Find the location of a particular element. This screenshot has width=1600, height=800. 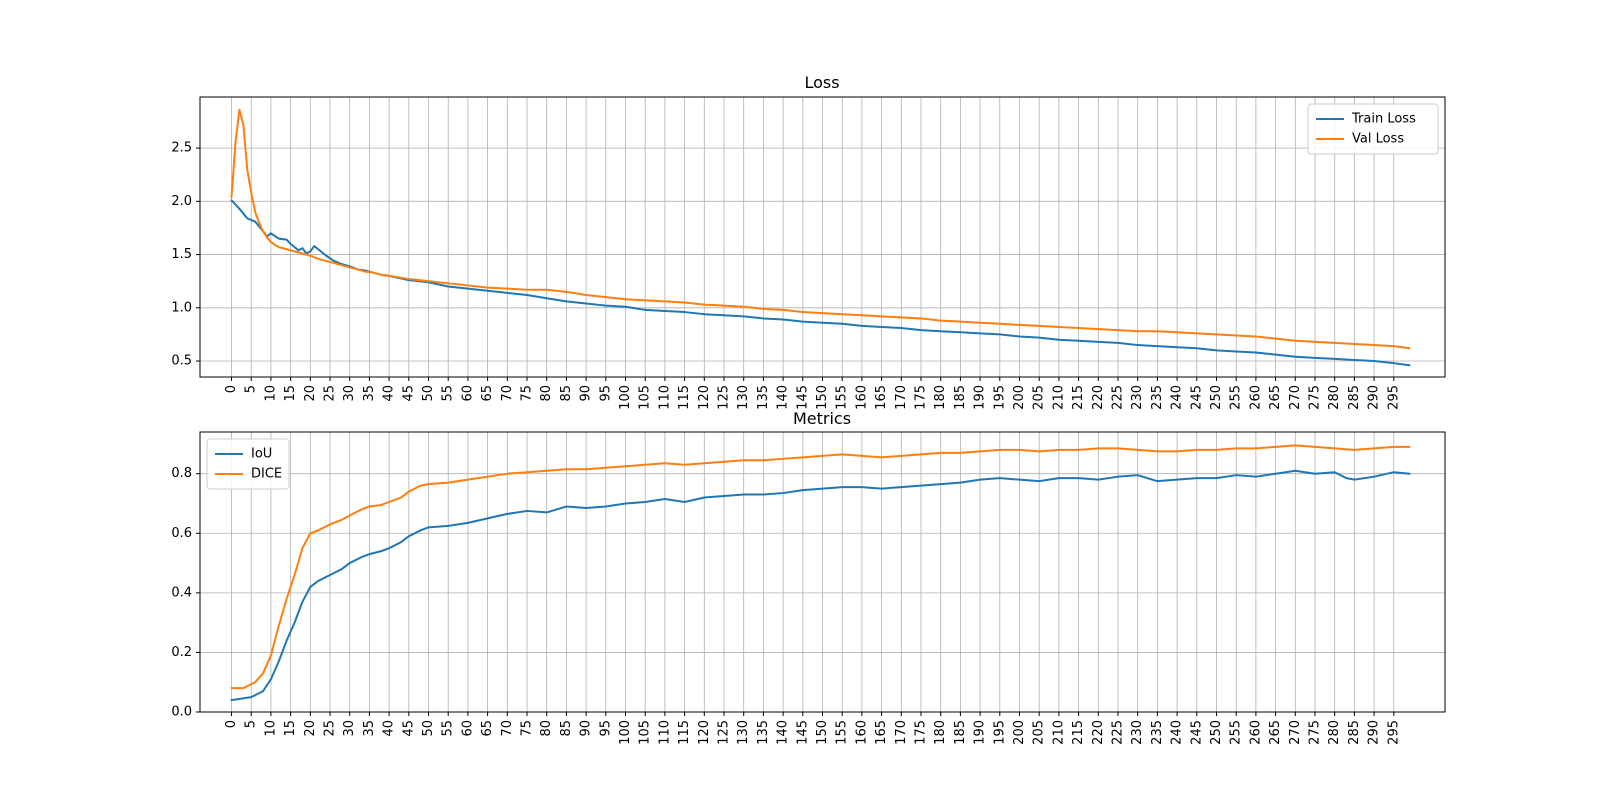

x-tick-label: 50 is located at coordinates (428, 393).